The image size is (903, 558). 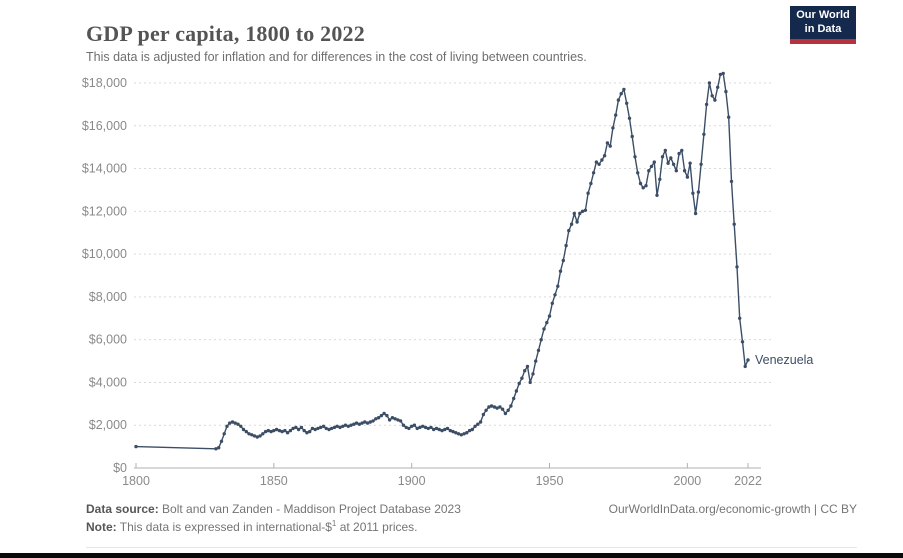 What do you see at coordinates (471, 547) in the screenshot?
I see `footer-divider` at bounding box center [471, 547].